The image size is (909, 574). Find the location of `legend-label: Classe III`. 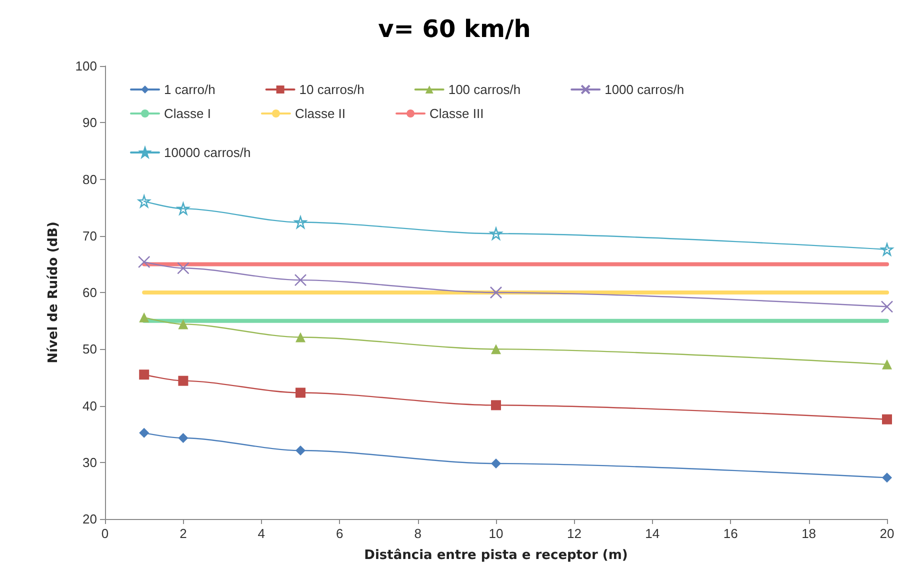

legend-label: Classe III is located at coordinates (457, 113).